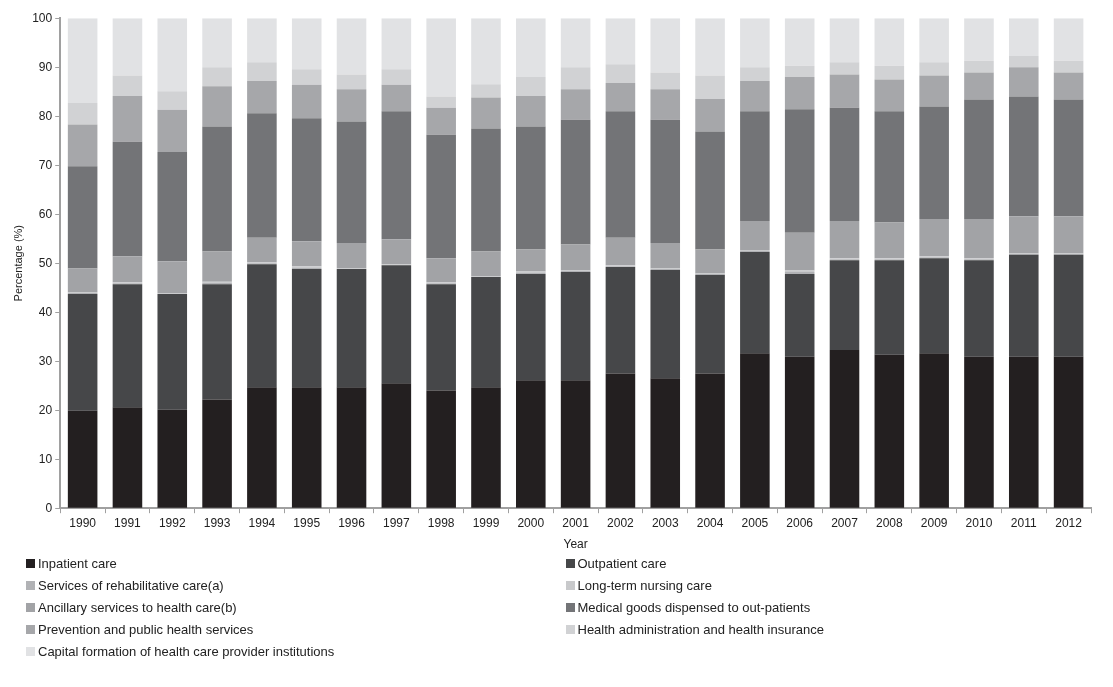 This screenshot has height=687, width=1113. Describe the element at coordinates (694, 607) in the screenshot. I see `legend-label: Medical goods dispensed to out-patients` at that location.